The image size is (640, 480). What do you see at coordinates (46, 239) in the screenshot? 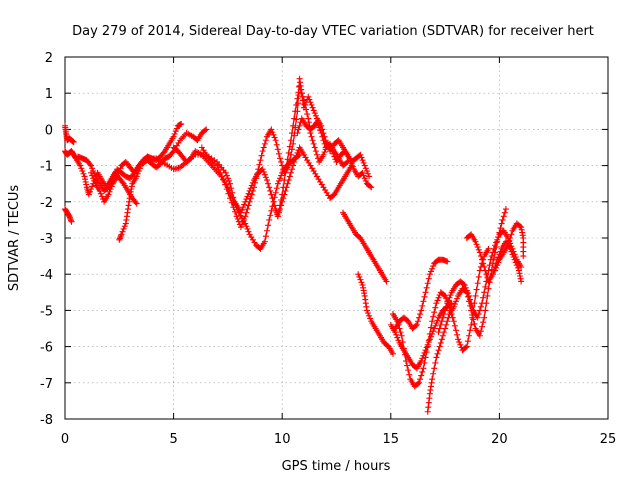
I see `y-tick-label: -3` at bounding box center [46, 239].